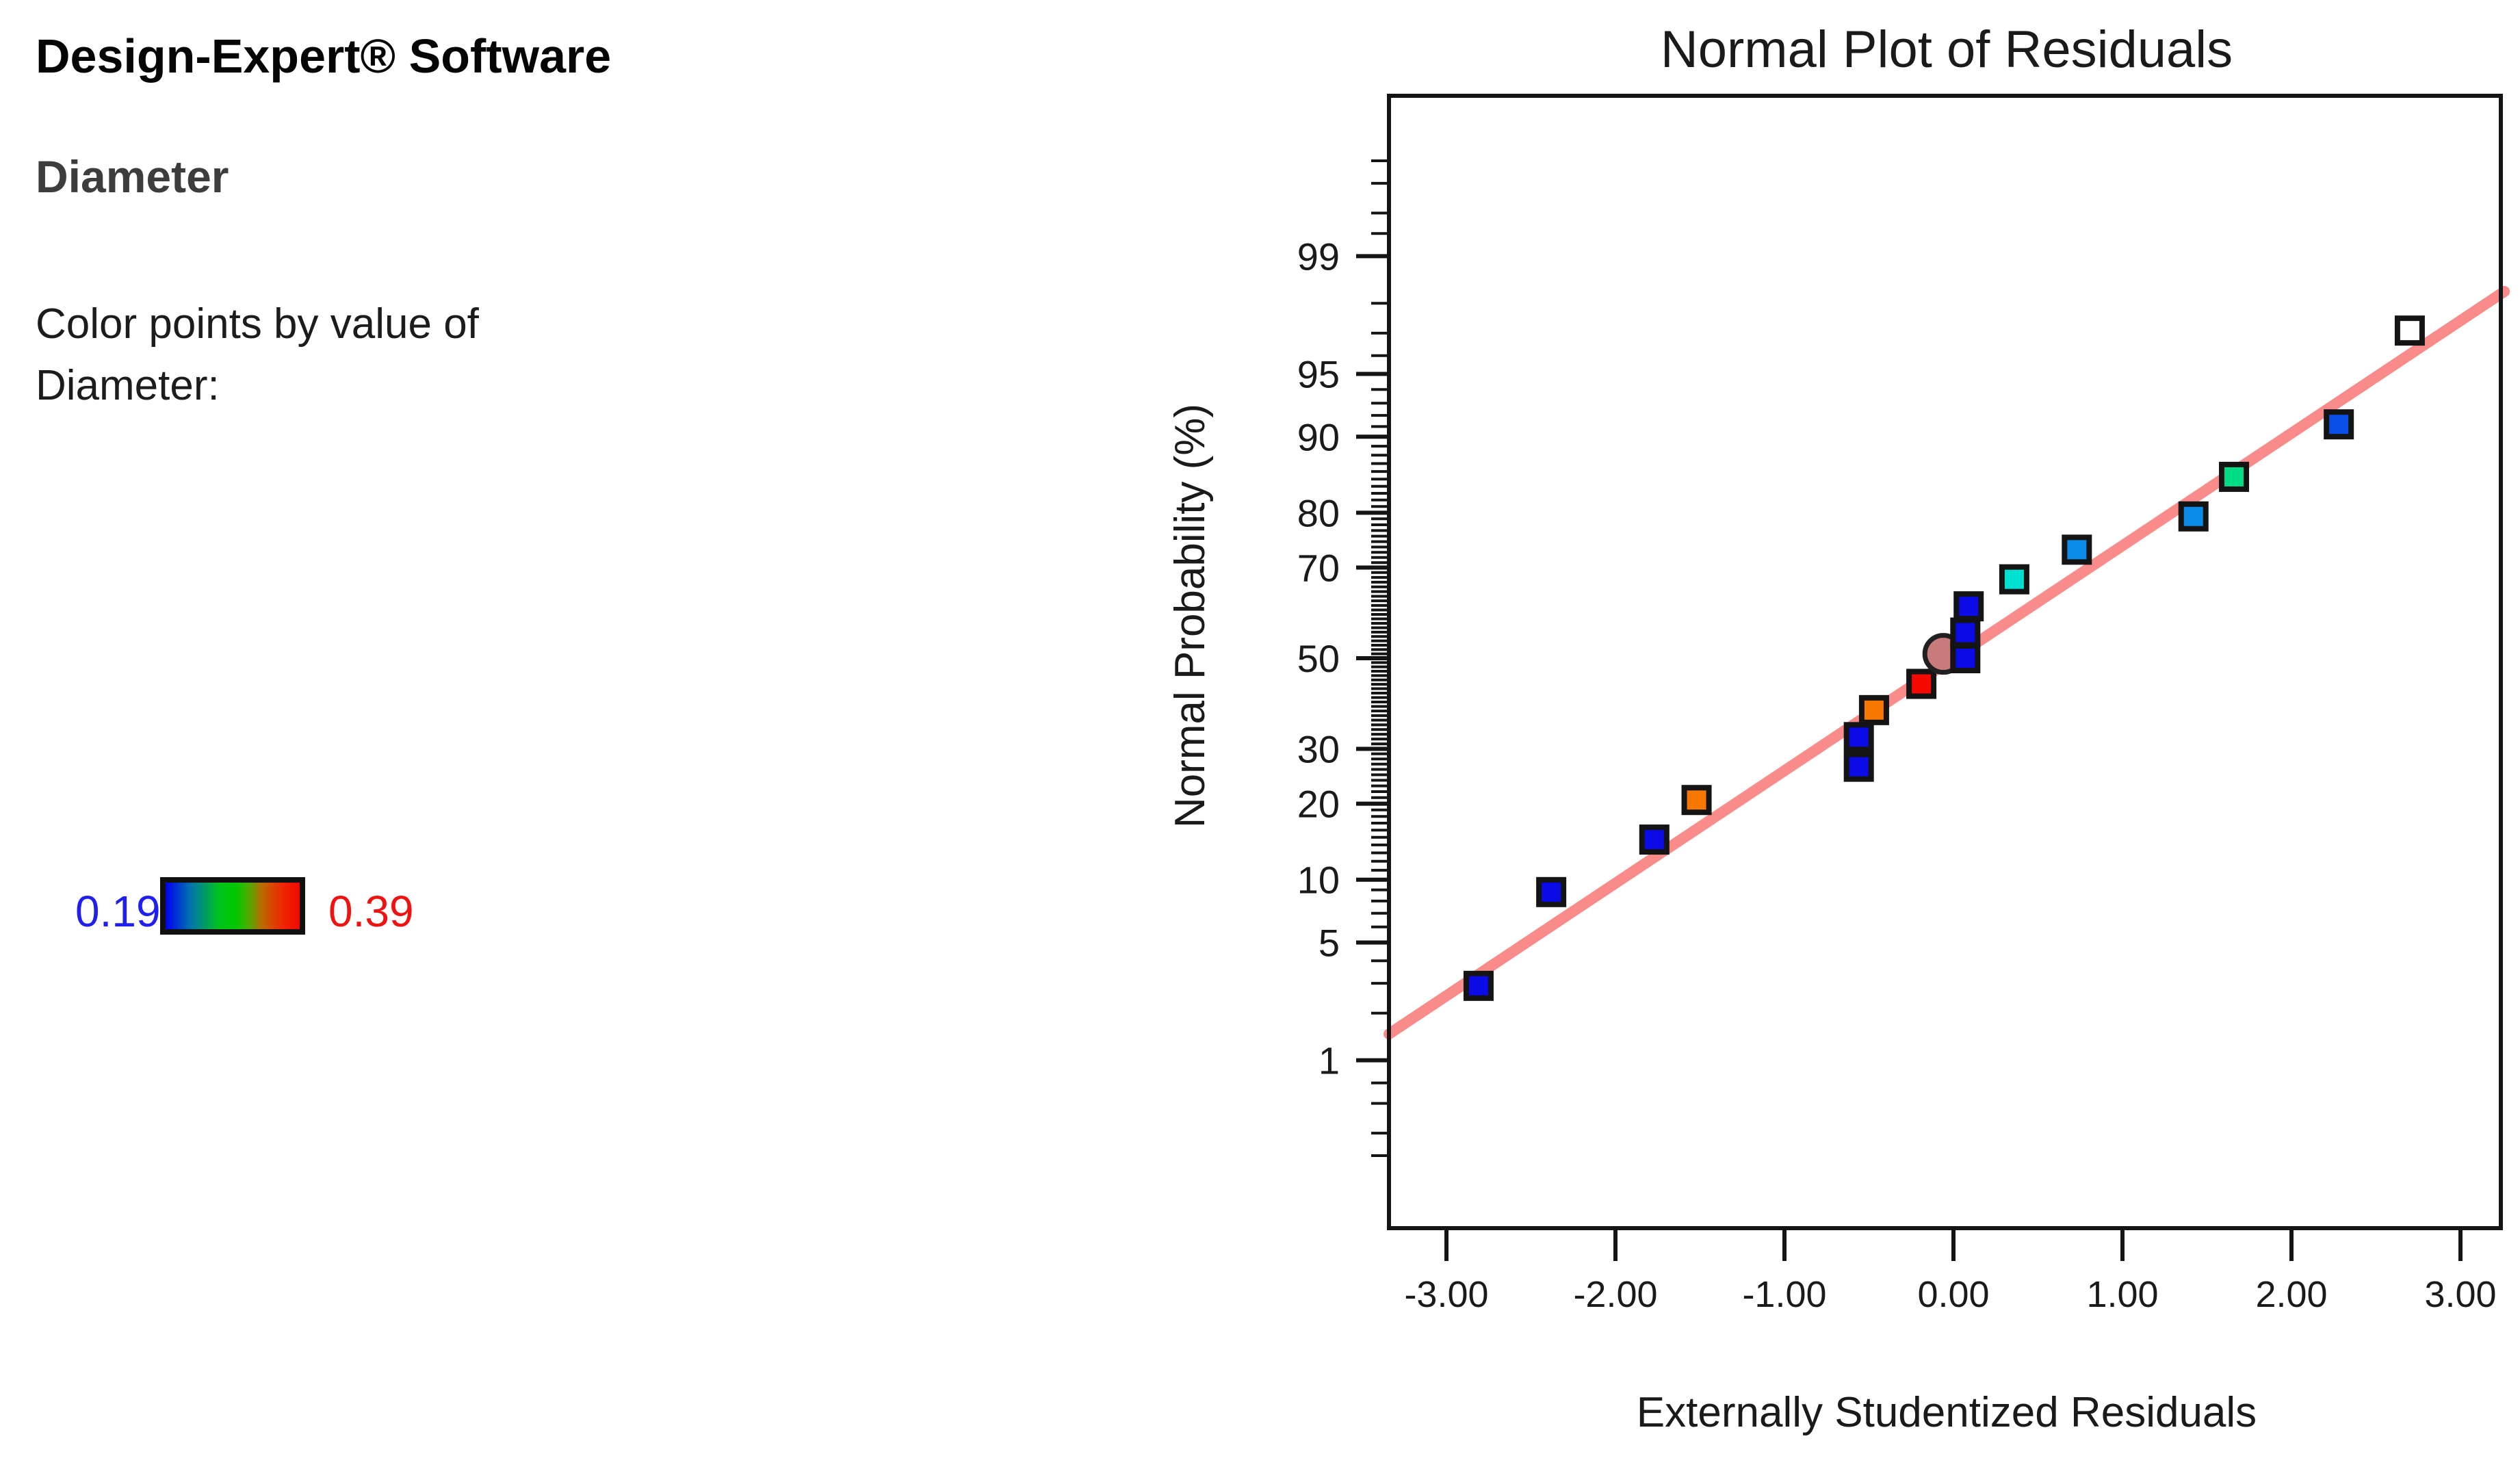 This screenshot has width=2520, height=1469. What do you see at coordinates (1947, 50) in the screenshot?
I see `chart-title: Normal Plot of Residuals` at bounding box center [1947, 50].